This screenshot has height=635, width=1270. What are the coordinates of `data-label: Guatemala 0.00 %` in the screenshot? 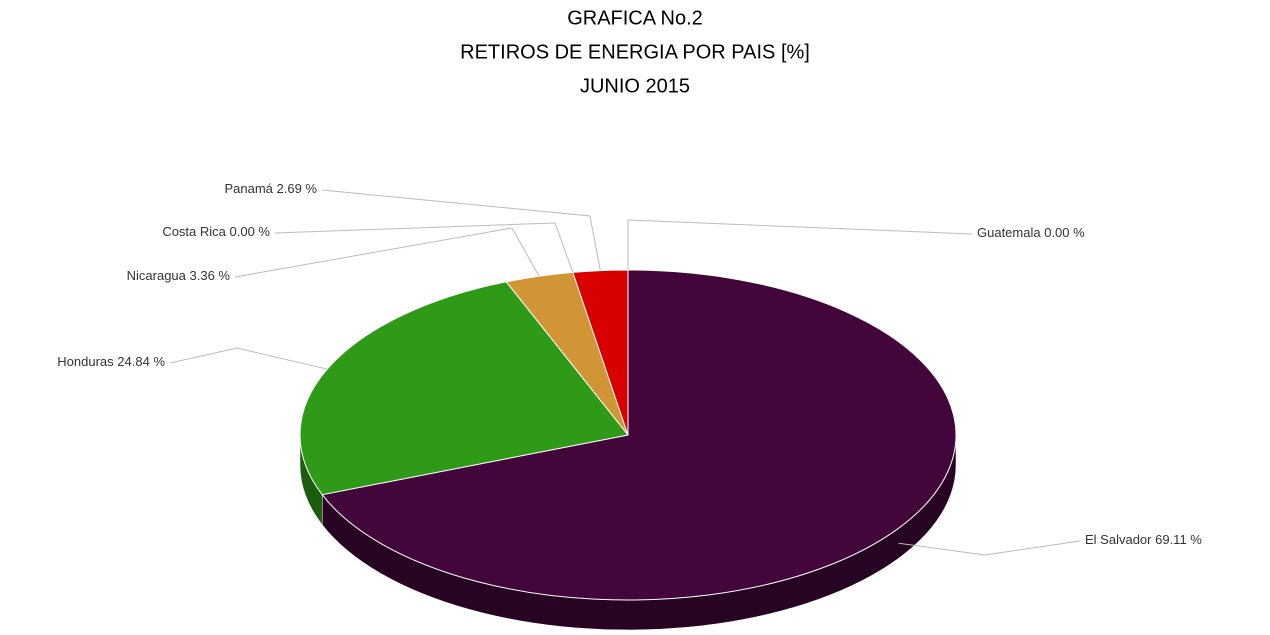 It's located at (1031, 232).